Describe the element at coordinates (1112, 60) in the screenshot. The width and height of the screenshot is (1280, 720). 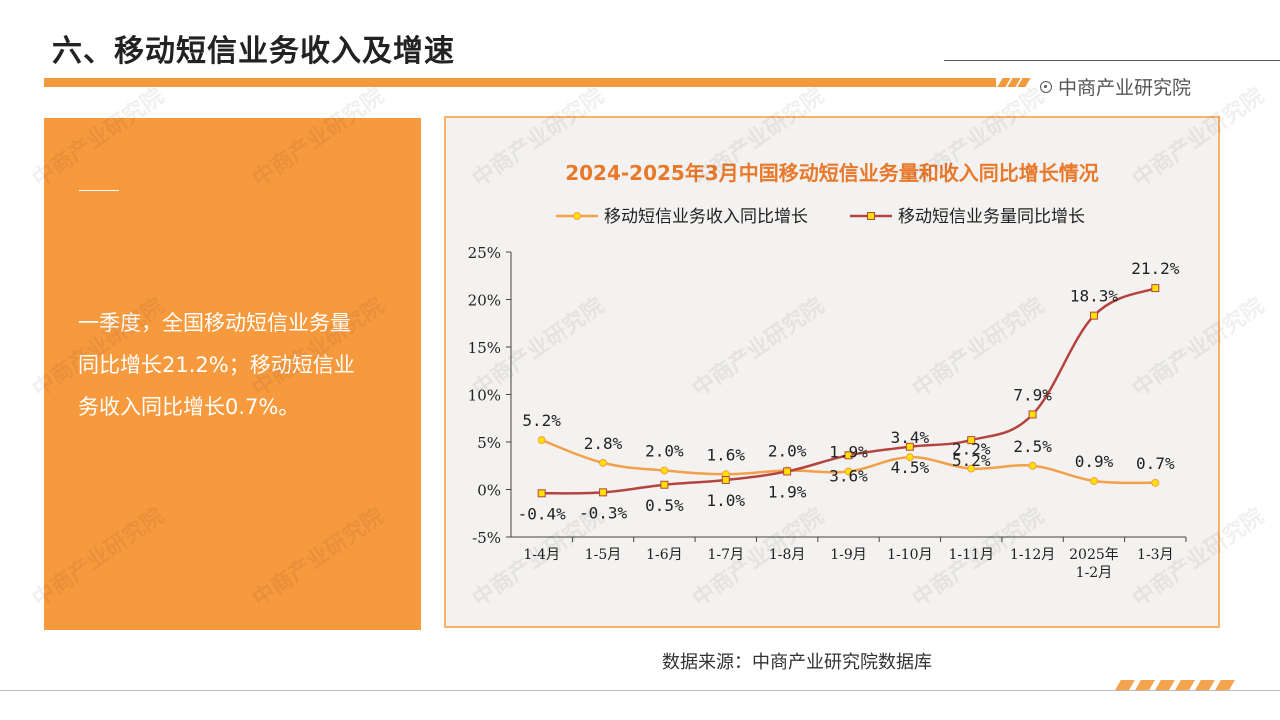
I see `header-rule` at that location.